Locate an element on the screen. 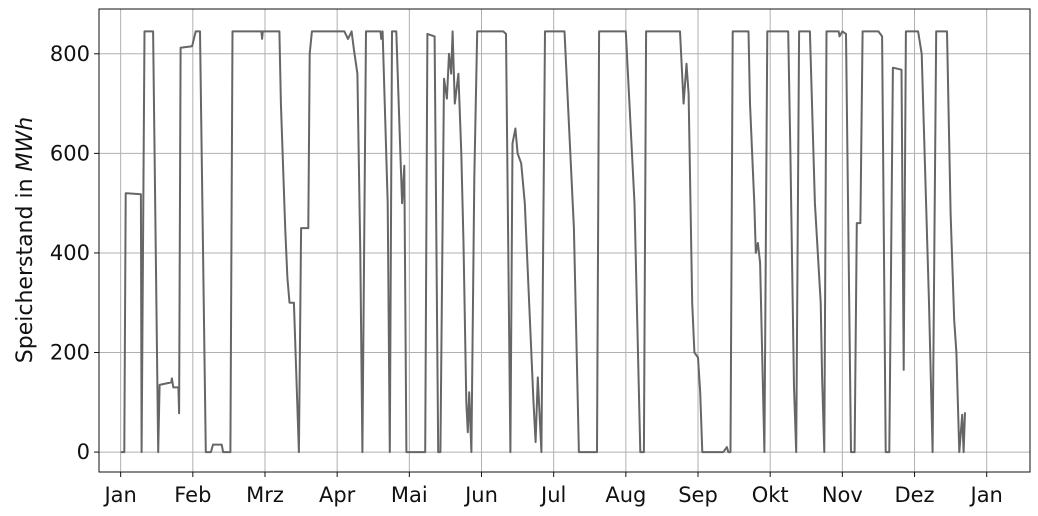  x-tick-label: Jul is located at coordinates (552, 495).